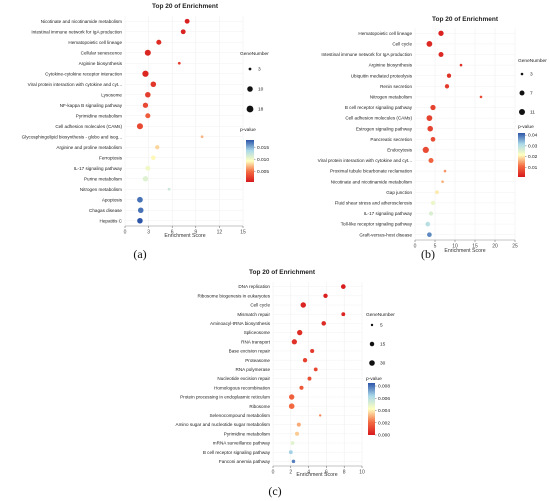 The width and height of the screenshot is (550, 501). Describe the element at coordinates (316, 475) in the screenshot. I see `panel-c-xlabel: Enrichment Score` at that location.